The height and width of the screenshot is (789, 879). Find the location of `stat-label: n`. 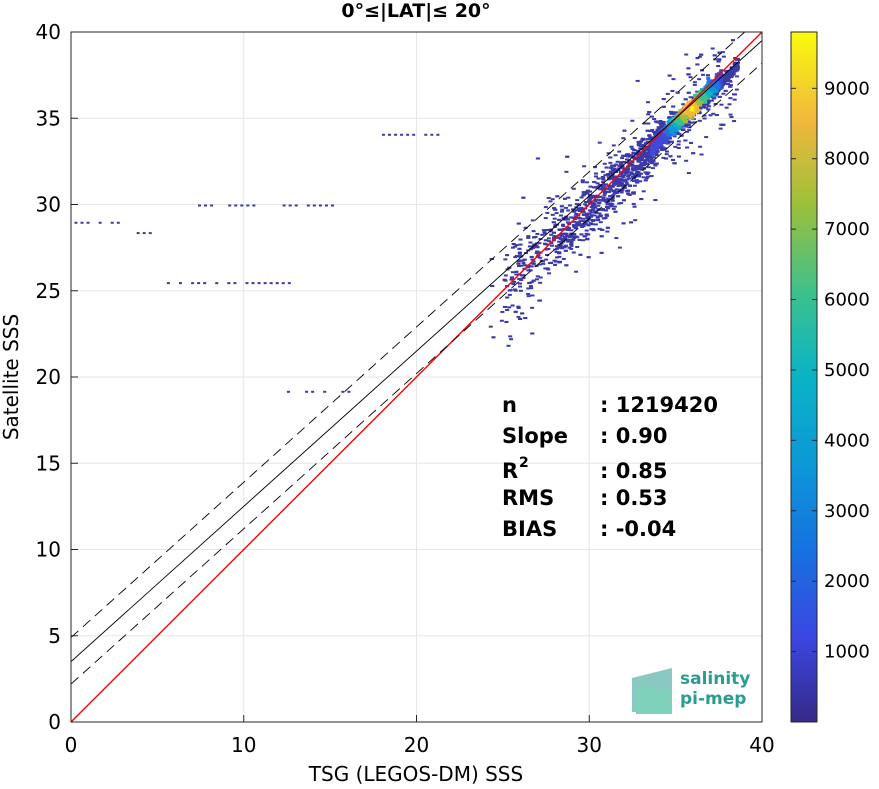

stat-label: n is located at coordinates (509, 405).